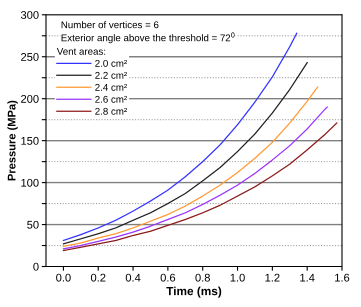 The height and width of the screenshot is (307, 361). I want to click on legend-label: 2.4 cm², so click(111, 87).